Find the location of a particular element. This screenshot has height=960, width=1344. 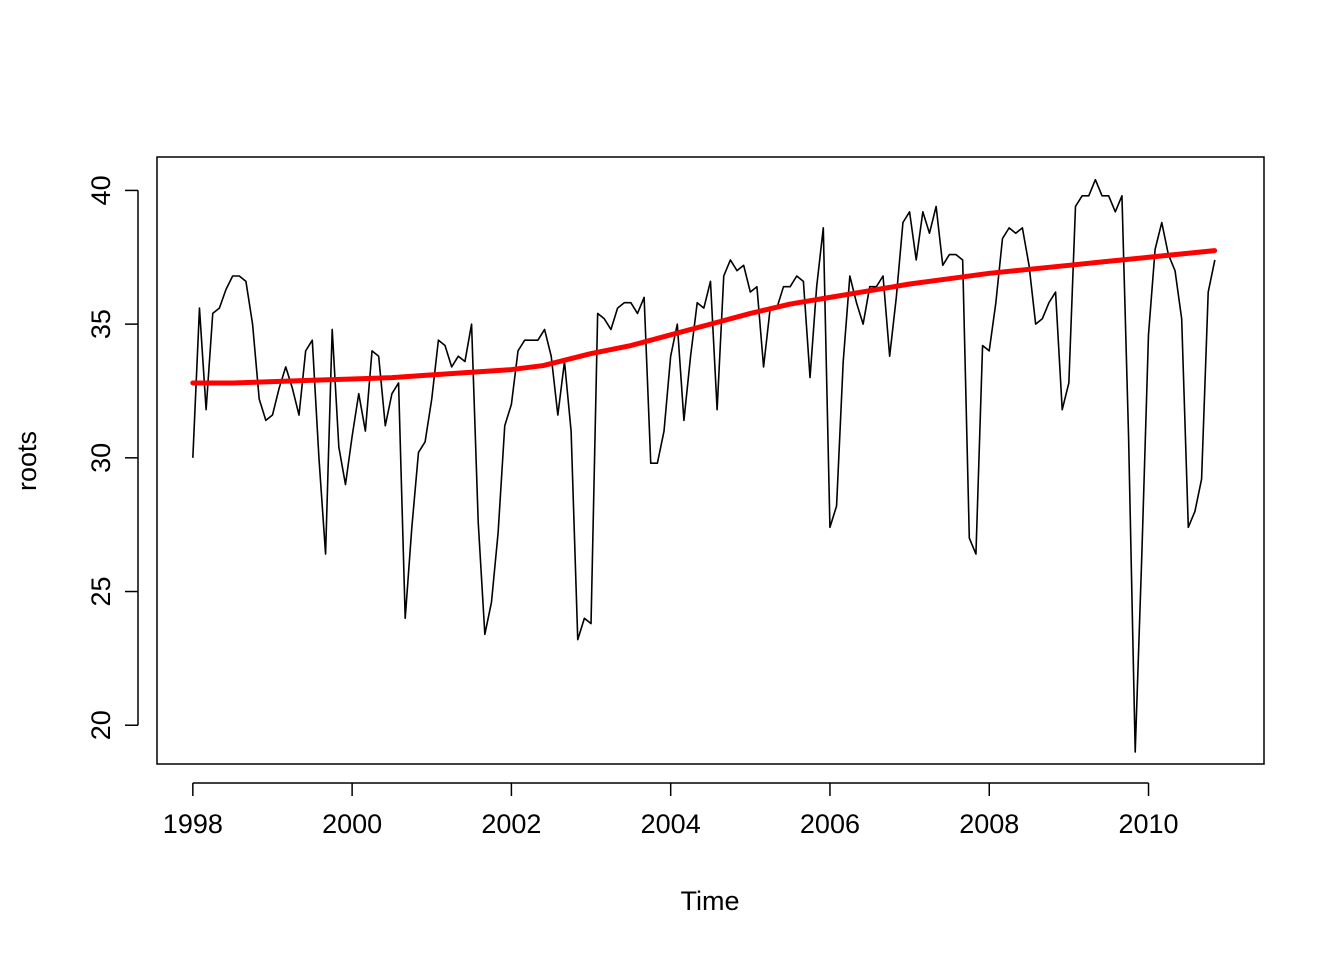

x-tick-label: 2000 is located at coordinates (352, 824).